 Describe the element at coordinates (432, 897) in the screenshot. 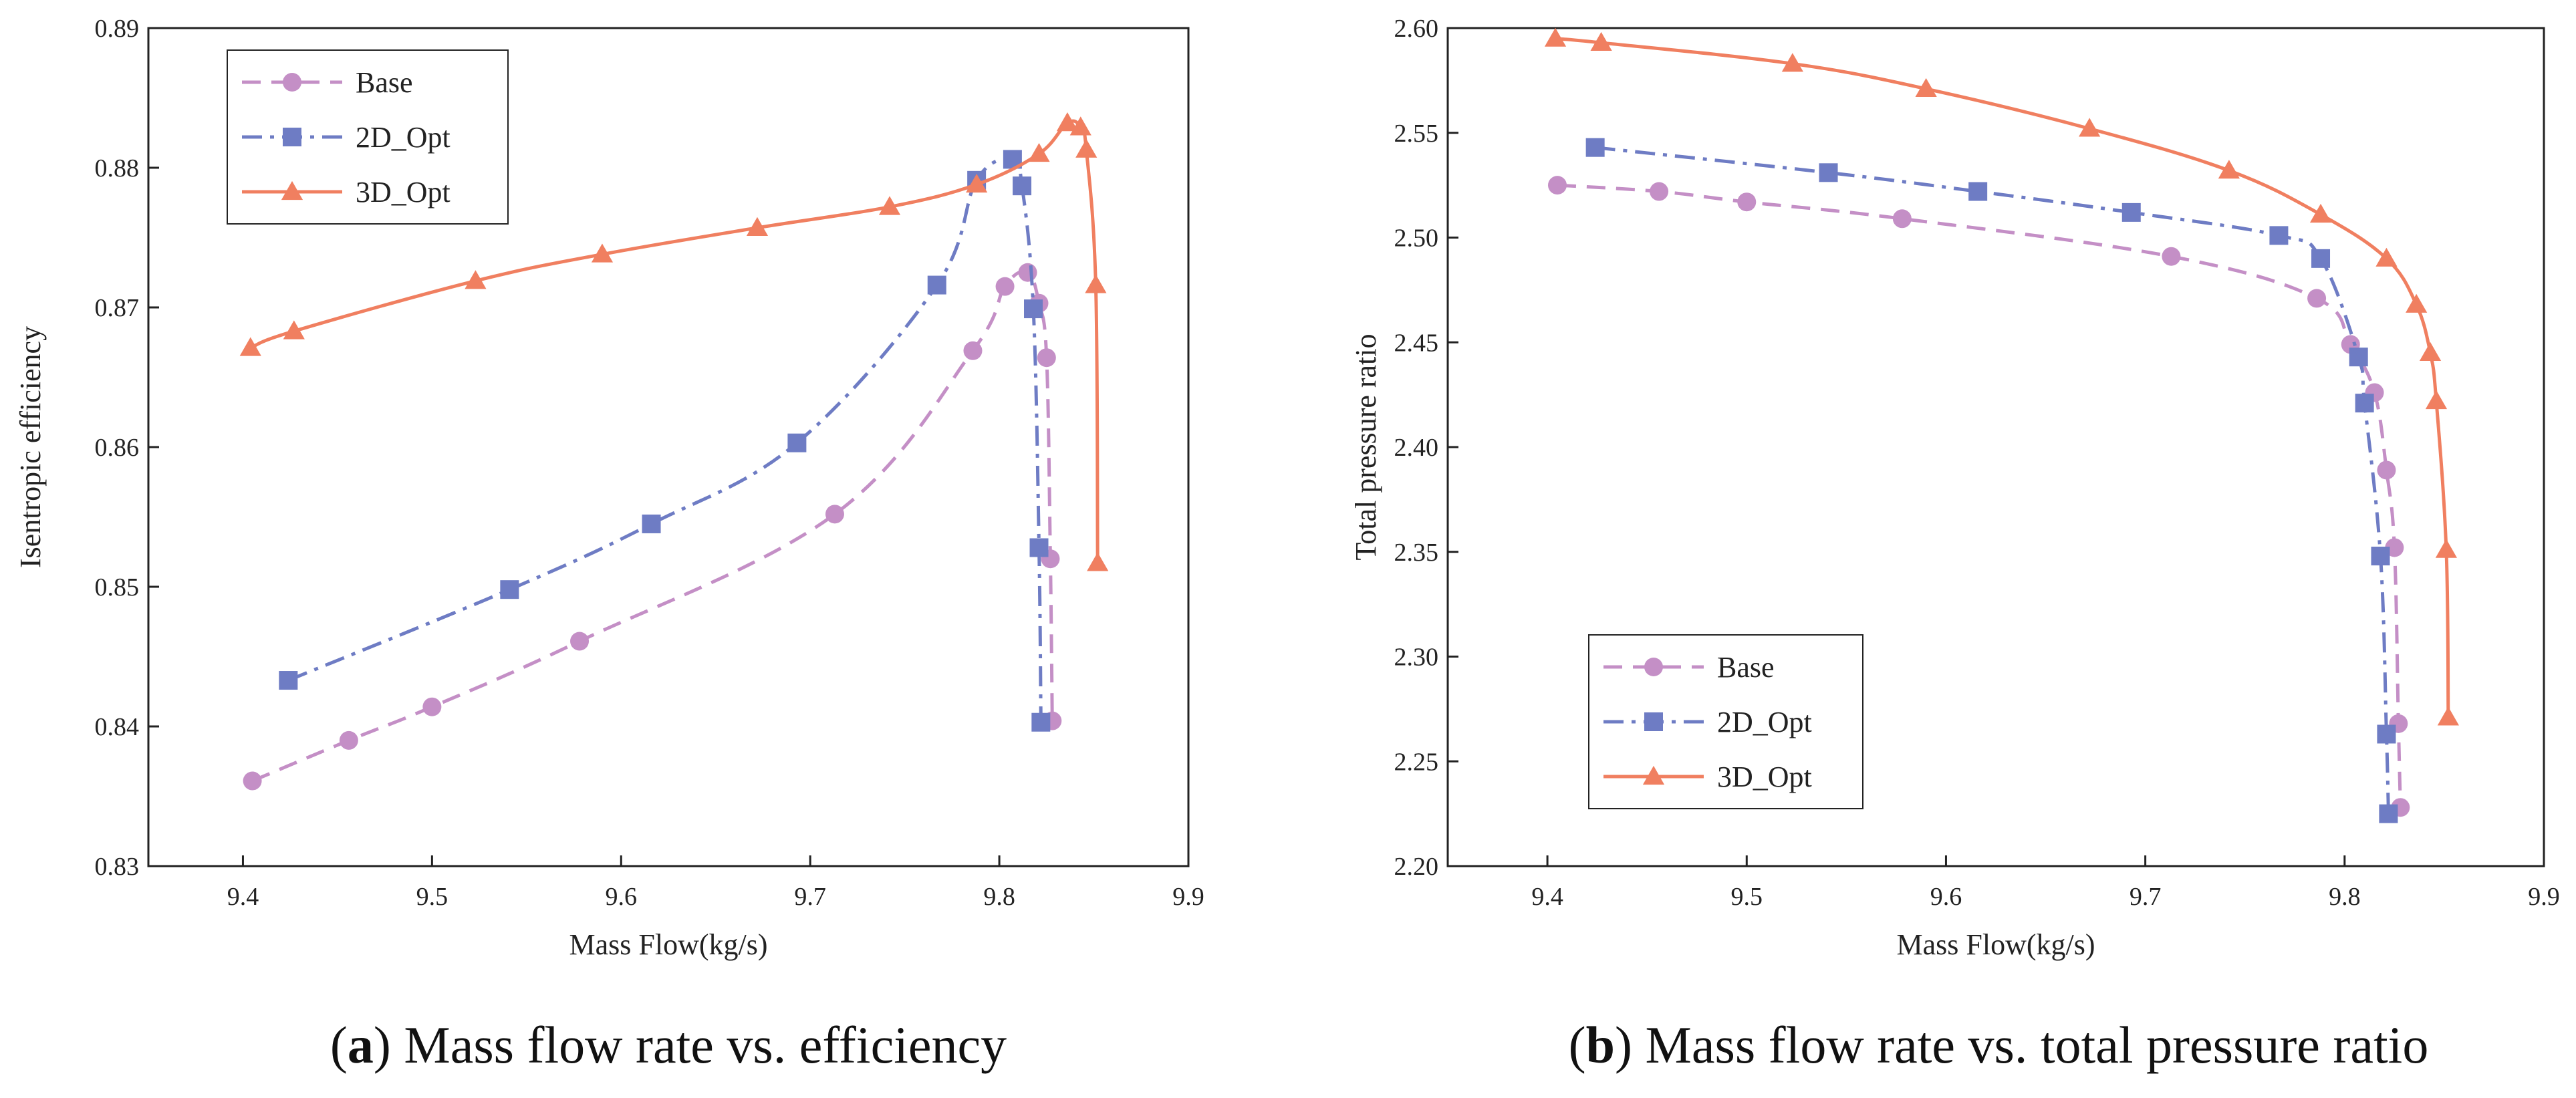

I see `x-tick-label: 9.5` at that location.